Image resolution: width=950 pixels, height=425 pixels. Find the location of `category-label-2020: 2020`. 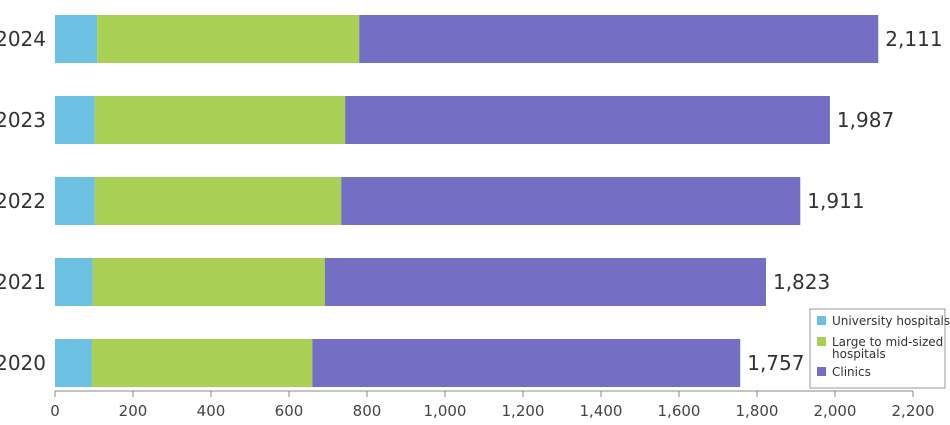

category-label-2020: 2020 is located at coordinates (23, 363).